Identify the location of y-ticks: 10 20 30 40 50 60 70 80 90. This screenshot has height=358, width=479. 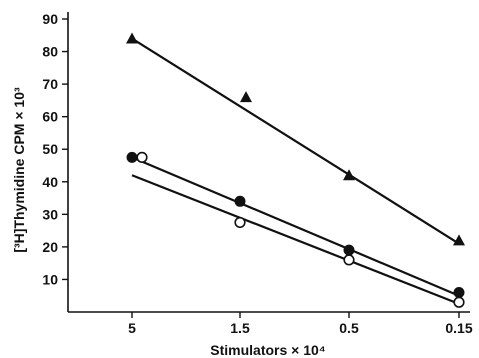
(55, 149).